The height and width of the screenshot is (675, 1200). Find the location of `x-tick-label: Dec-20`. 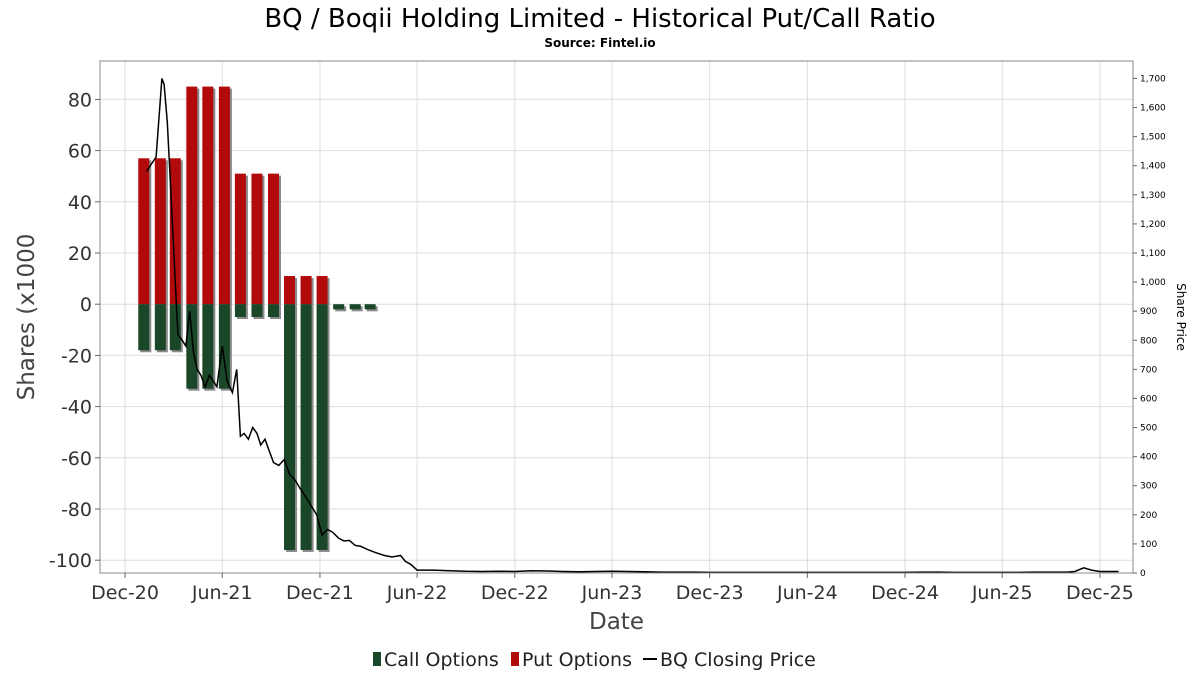

x-tick-label: Dec-20 is located at coordinates (125, 593).